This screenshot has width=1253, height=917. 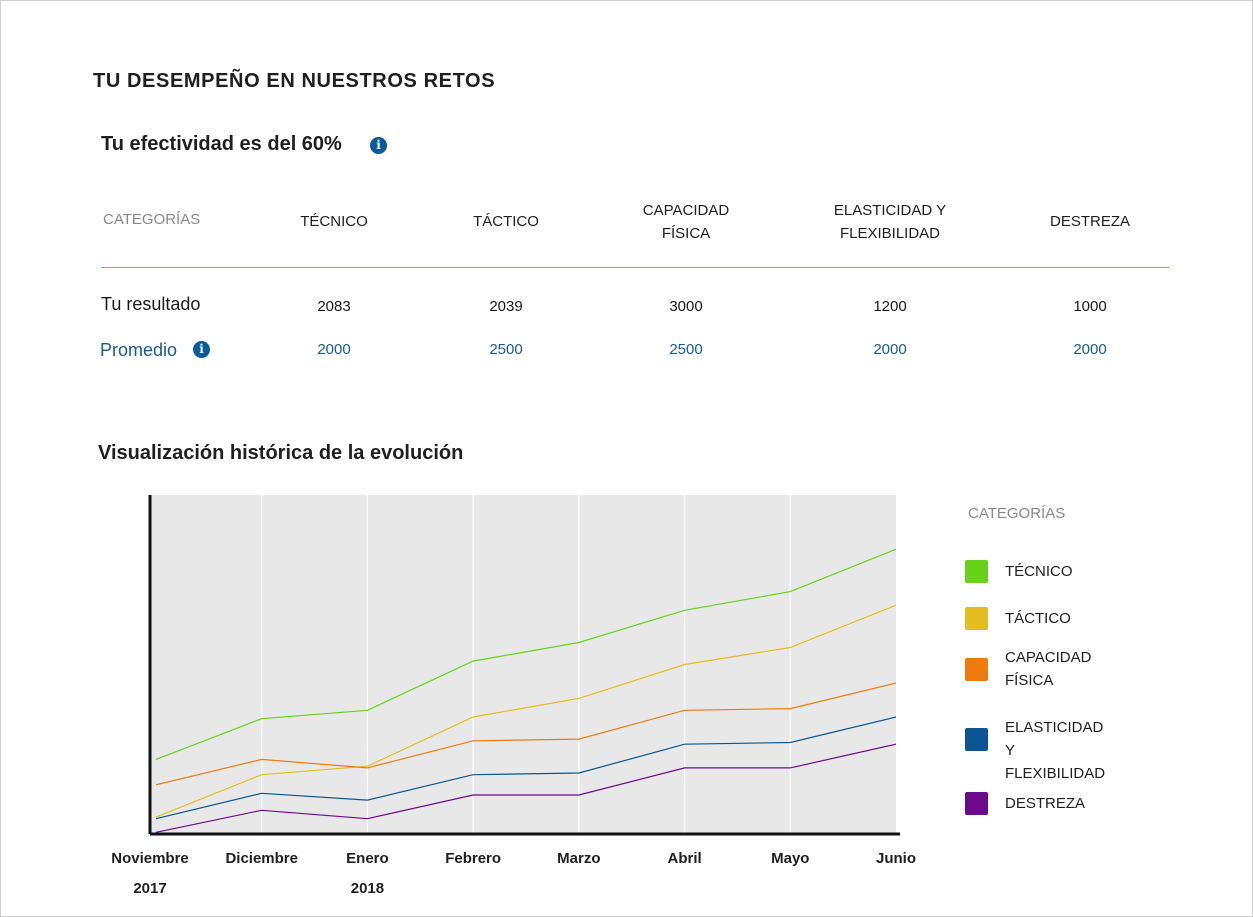 What do you see at coordinates (1039, 571) in the screenshot?
I see `legend-label: TÉCNICO` at bounding box center [1039, 571].